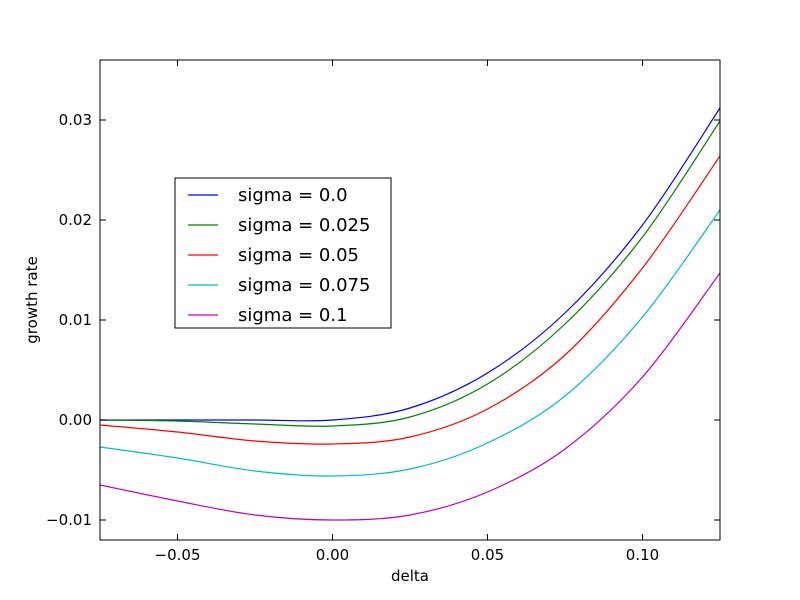 Image resolution: width=800 pixels, height=600 pixels. What do you see at coordinates (75, 320) in the screenshot?
I see `y-tick-label: 0.01` at bounding box center [75, 320].